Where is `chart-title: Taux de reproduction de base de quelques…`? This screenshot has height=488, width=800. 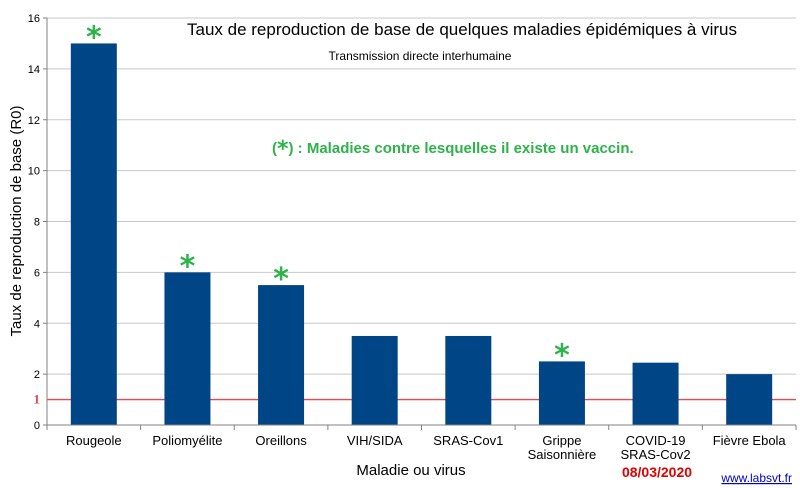 chart-title: Taux de reproduction de base de quelques… is located at coordinates (462, 29).